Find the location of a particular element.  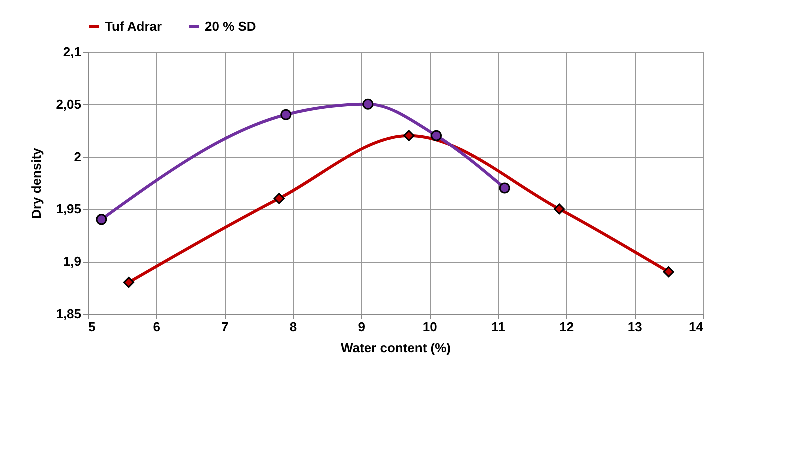

x-axis-title: Water content (%) is located at coordinates (396, 348).